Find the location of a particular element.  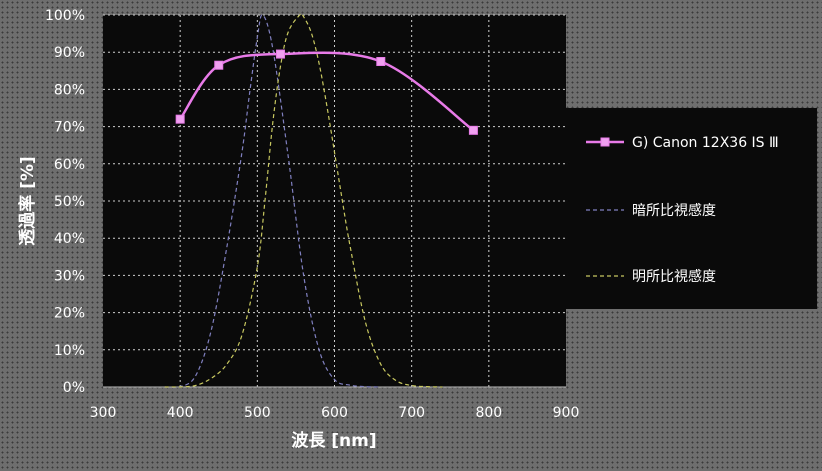

y-tick-label: 20% is located at coordinates (69, 314).